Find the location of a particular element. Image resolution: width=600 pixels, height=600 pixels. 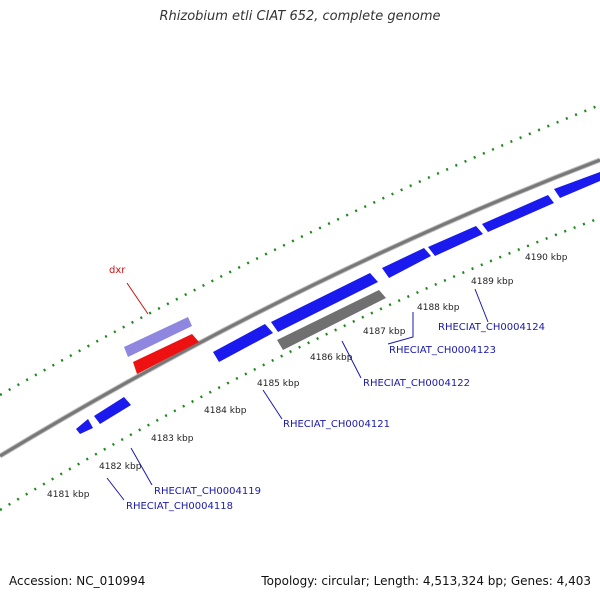

accession-text: Accession: NC_010994 is located at coordinates (77, 581).